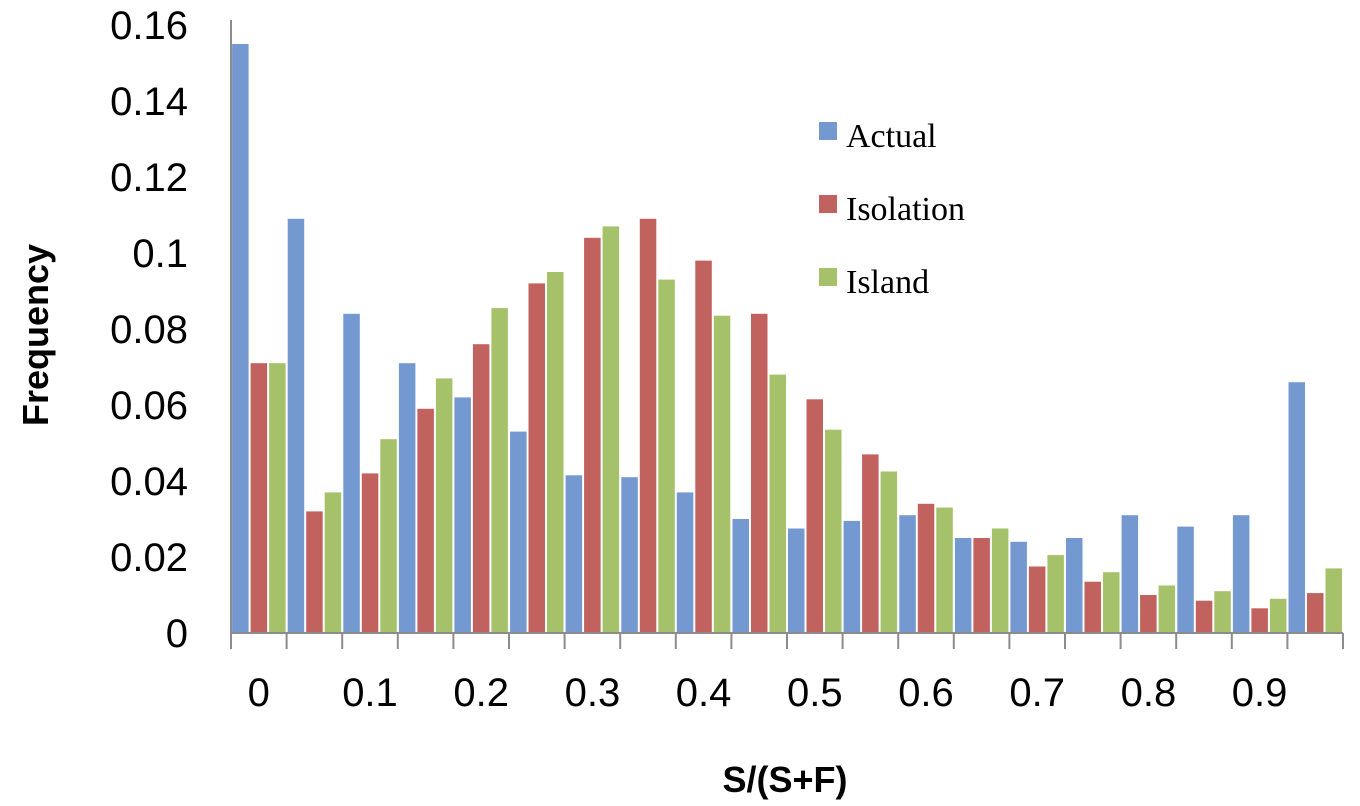 This screenshot has width=1360, height=806. I want to click on legend-label-isolation: Isolation, so click(905, 209).